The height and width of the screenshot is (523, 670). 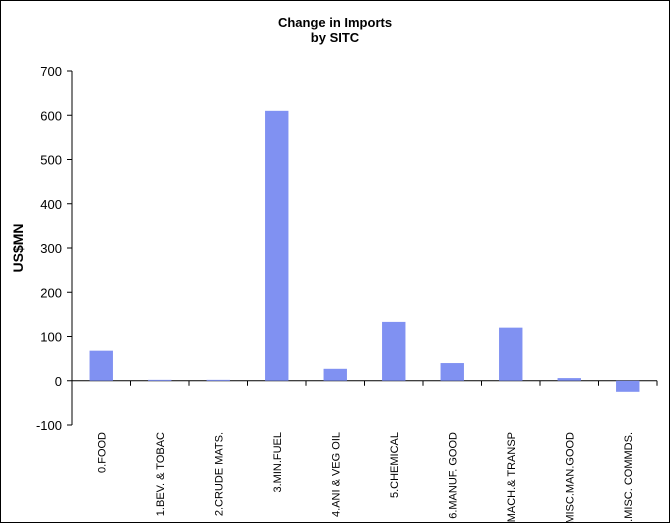 I want to click on x-category-label: 3.MIN.FUEL, so click(x=278, y=462).